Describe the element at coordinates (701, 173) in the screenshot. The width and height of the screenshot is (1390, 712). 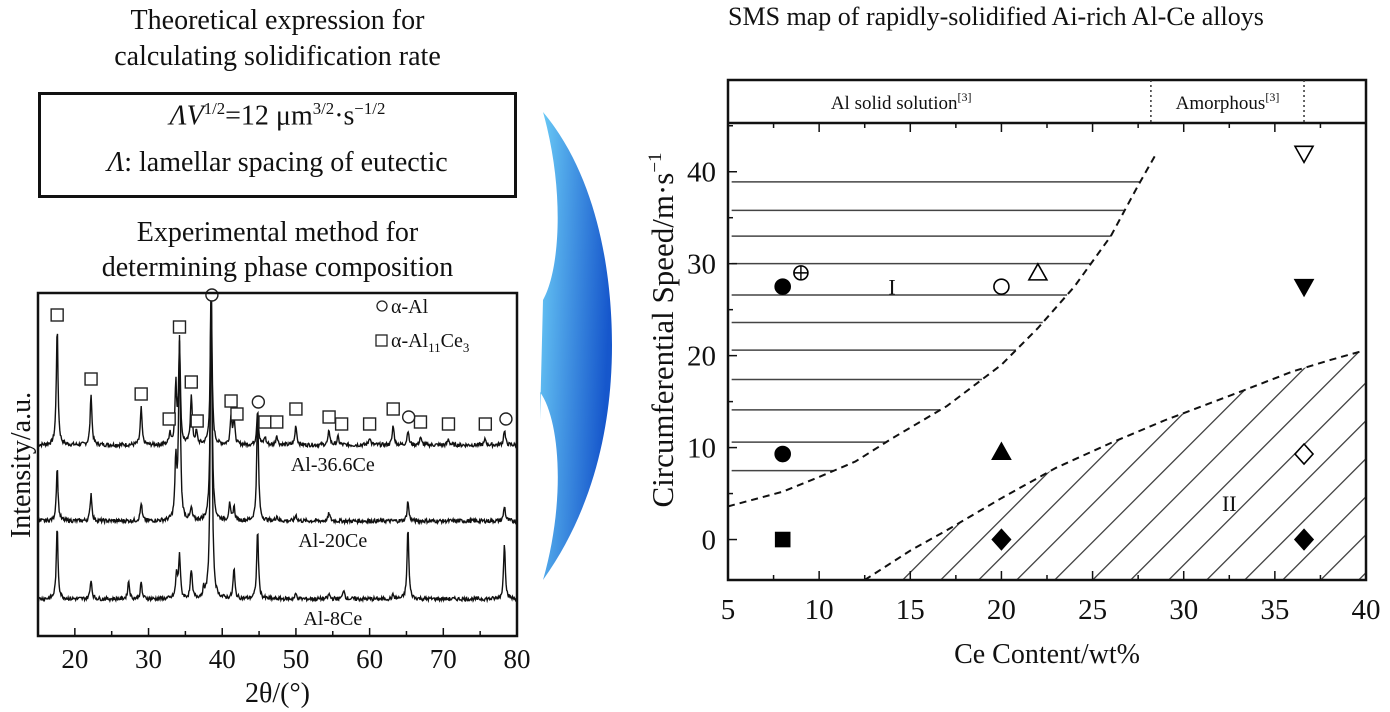
I see `y-tick-label: 40` at that location.